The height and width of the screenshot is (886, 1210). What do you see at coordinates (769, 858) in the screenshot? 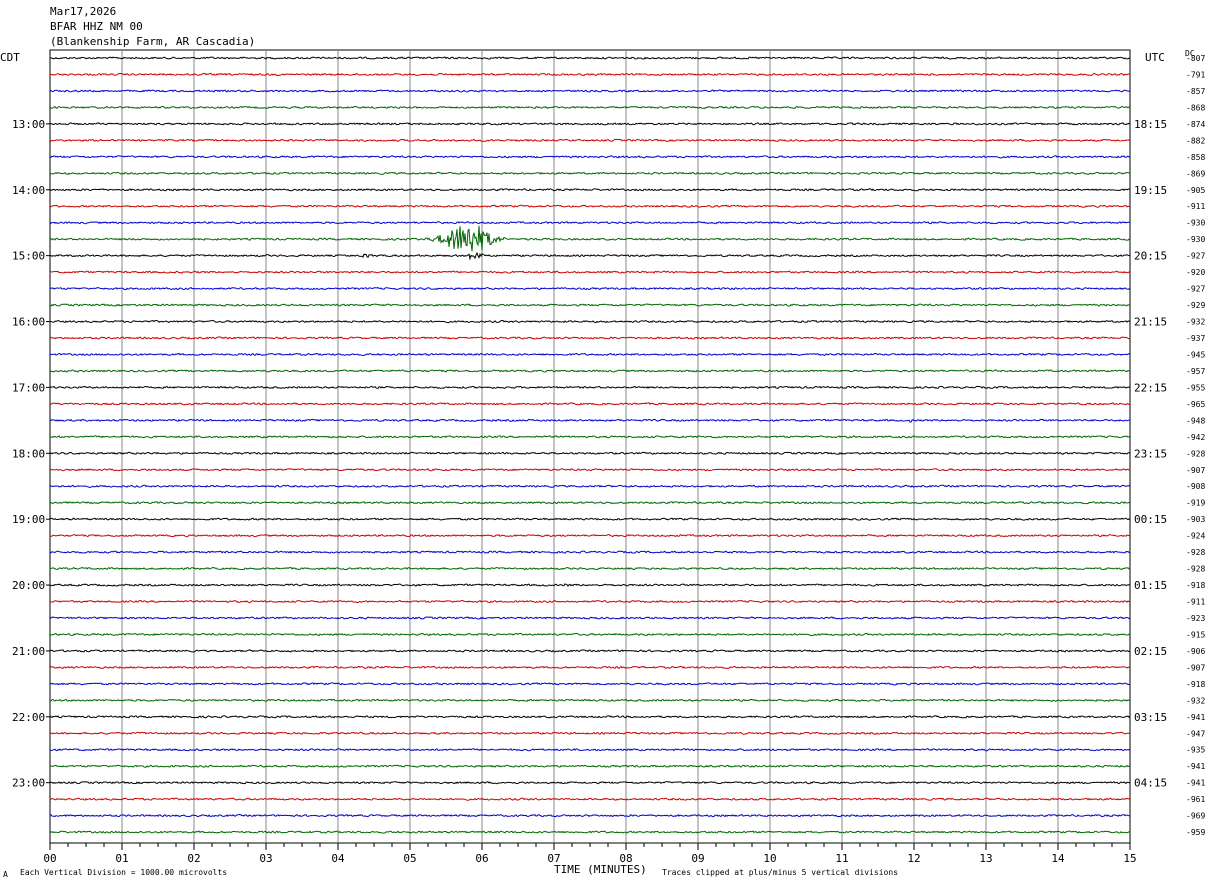
I see `x-tick-label: 10` at bounding box center [769, 858].